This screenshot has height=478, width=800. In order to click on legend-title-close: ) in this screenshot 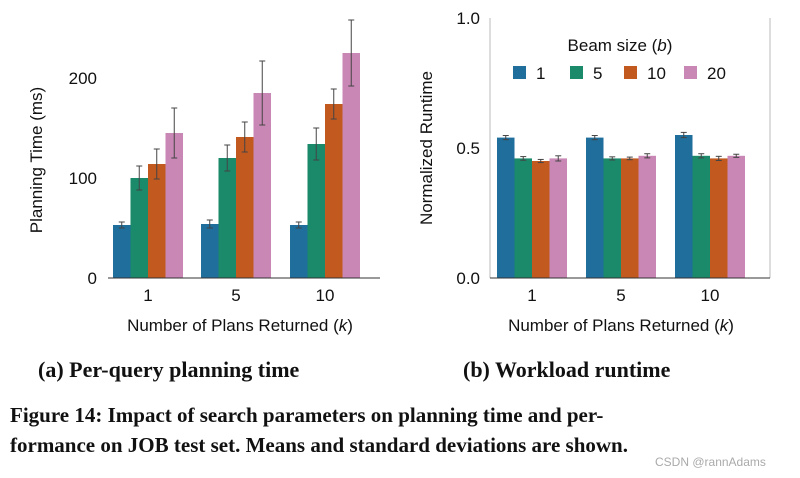, I will do `click(670, 45)`.